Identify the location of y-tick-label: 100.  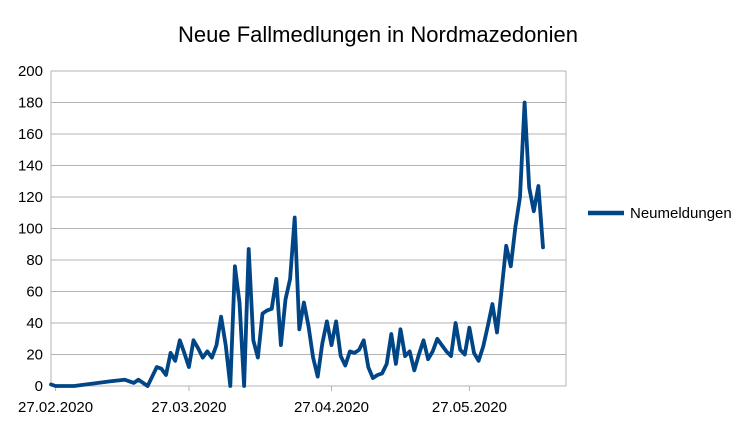
(30, 229).